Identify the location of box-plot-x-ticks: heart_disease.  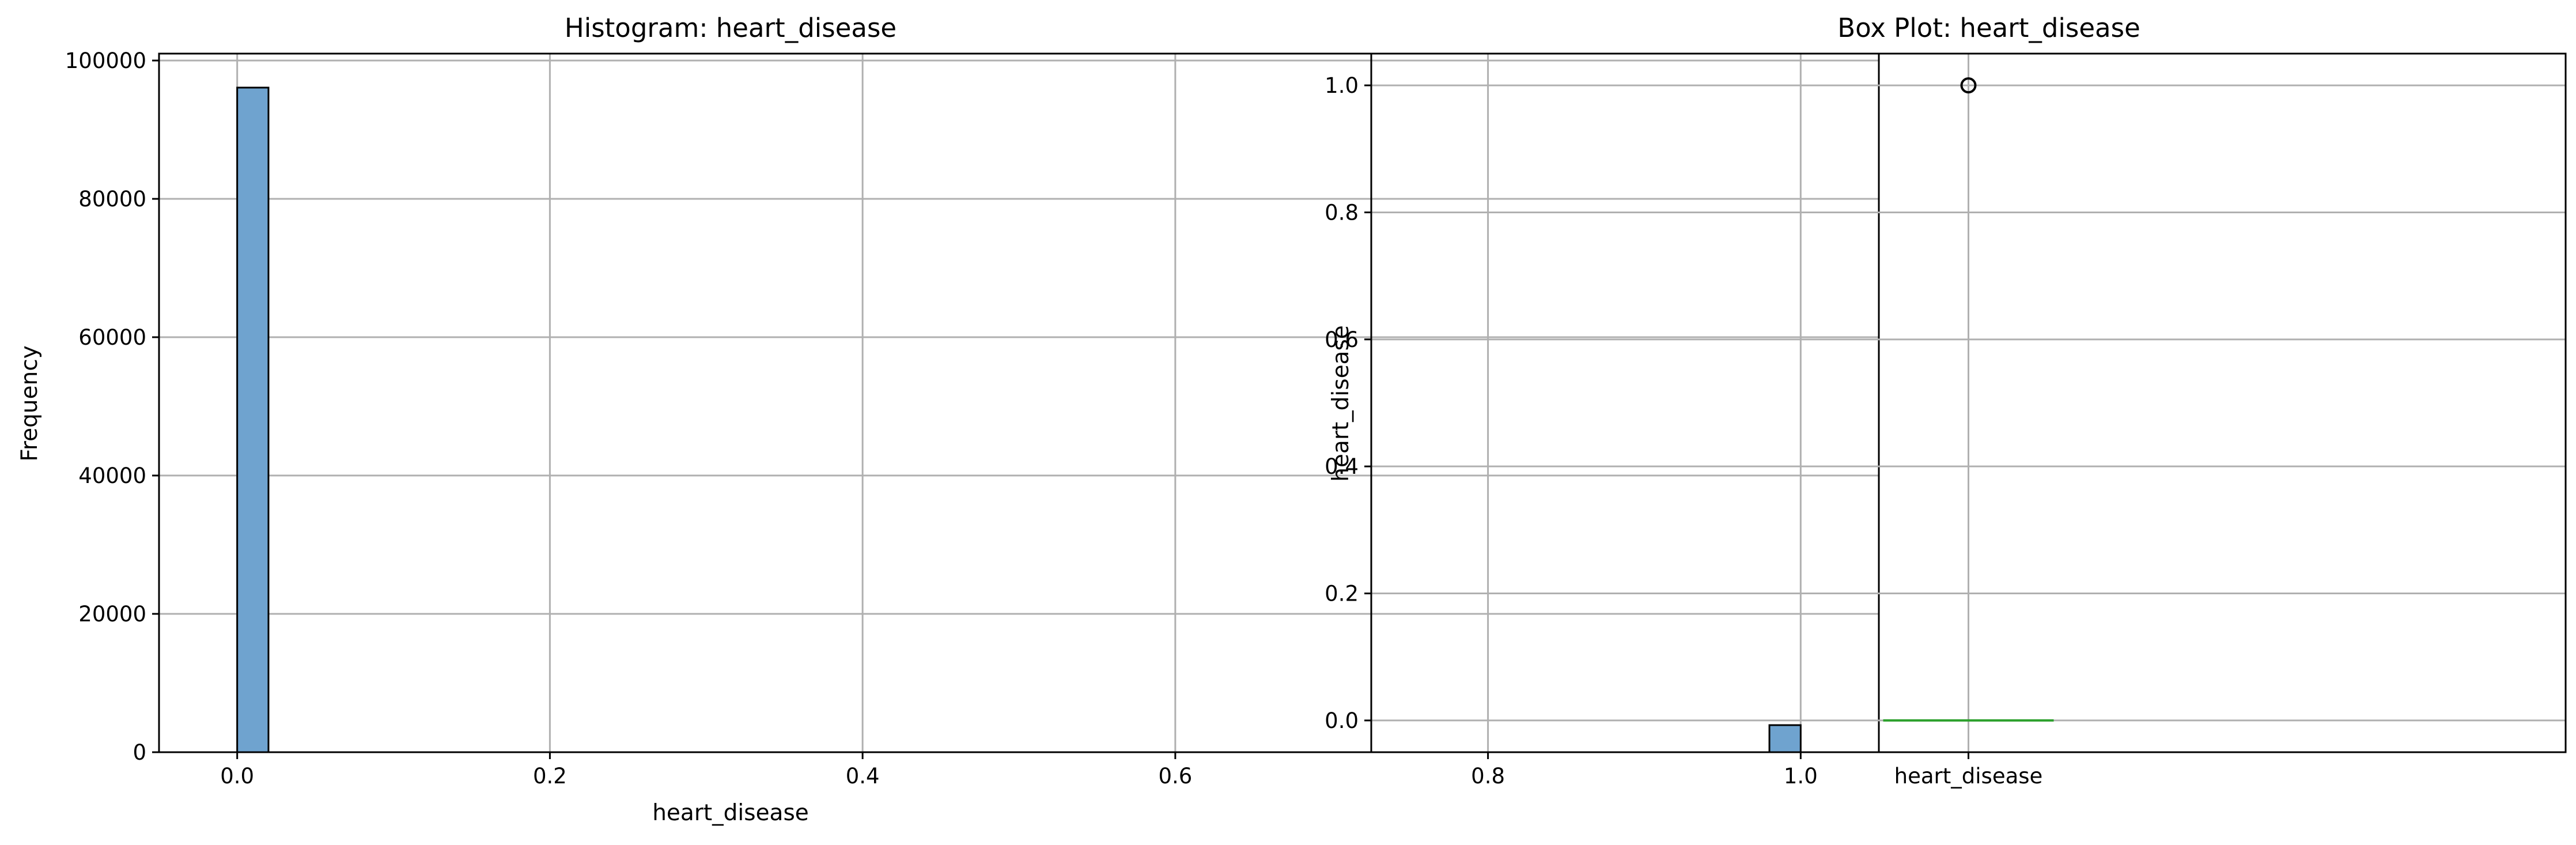
(1968, 771).